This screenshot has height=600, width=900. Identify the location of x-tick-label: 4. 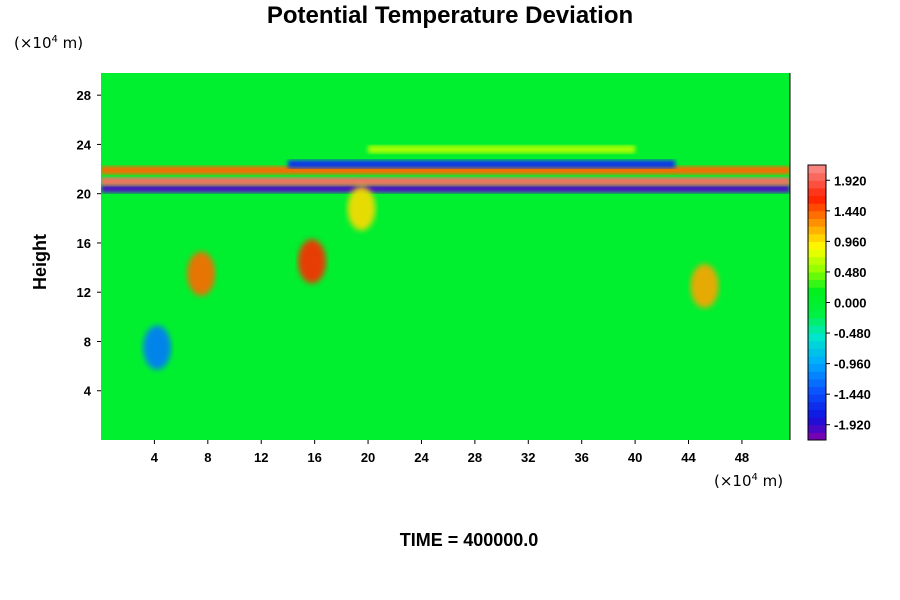
(155, 457).